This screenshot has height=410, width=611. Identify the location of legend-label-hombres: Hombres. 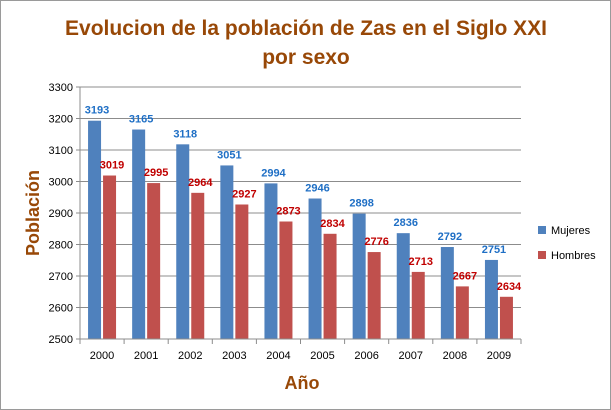
(573, 256).